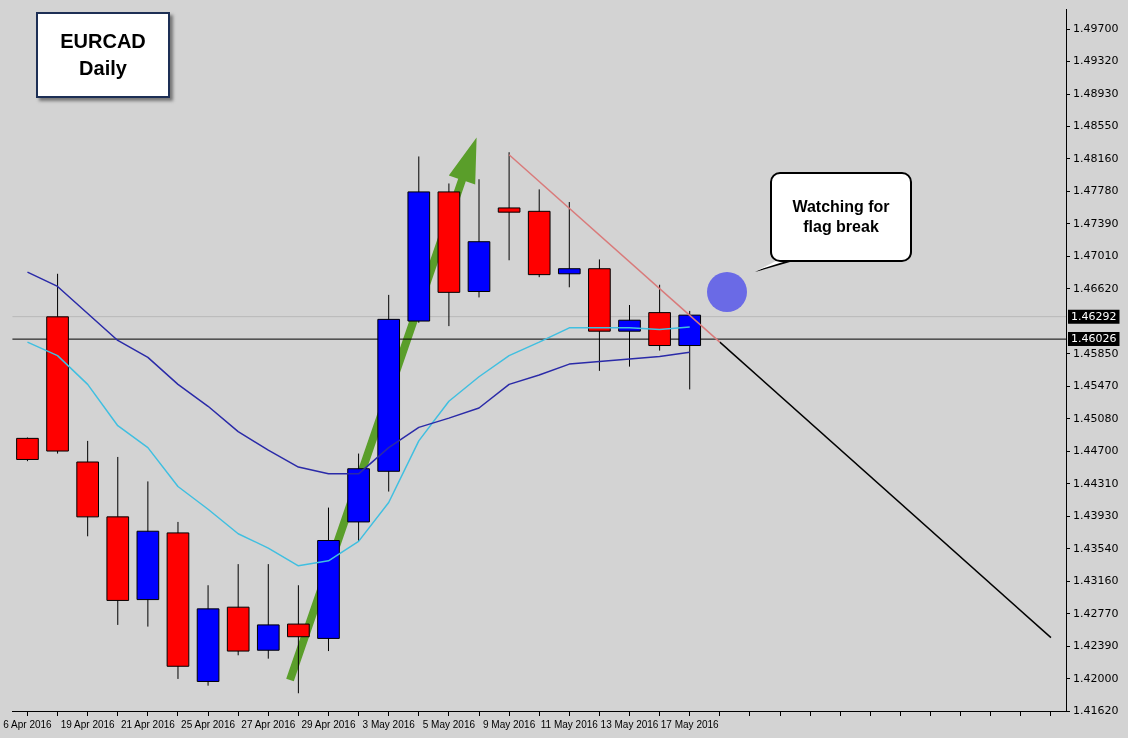 The image size is (1128, 738). What do you see at coordinates (148, 724) in the screenshot?
I see `x-tick-label: 21 Apr 2016` at bounding box center [148, 724].